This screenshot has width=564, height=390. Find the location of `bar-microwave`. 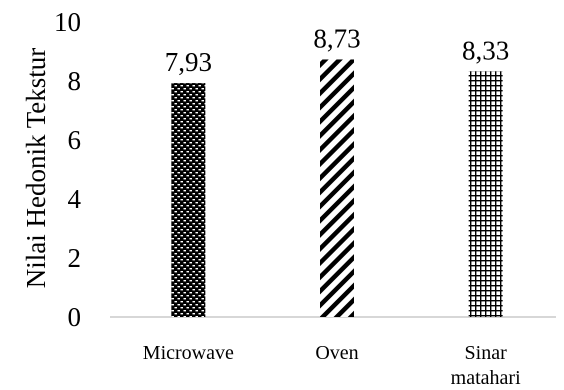

bar-microwave is located at coordinates (188, 200).